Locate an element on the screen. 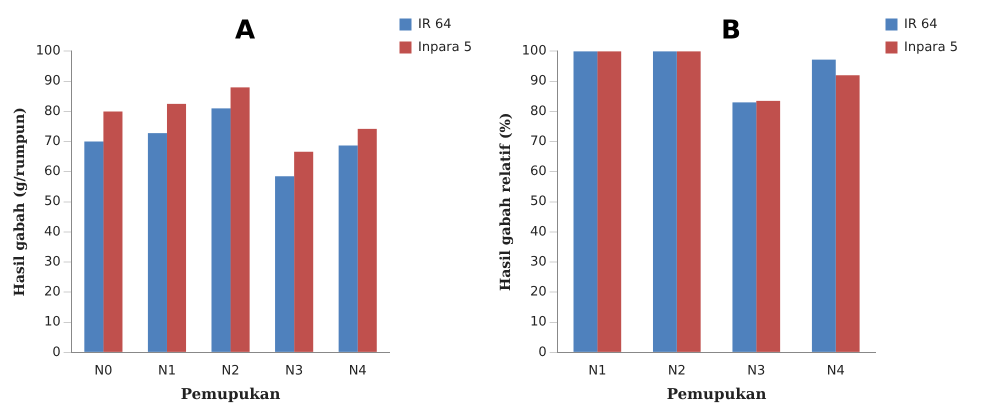 The image size is (982, 417). y-axis-title: Hasil gabah (g/rumpun) is located at coordinates (20, 201).